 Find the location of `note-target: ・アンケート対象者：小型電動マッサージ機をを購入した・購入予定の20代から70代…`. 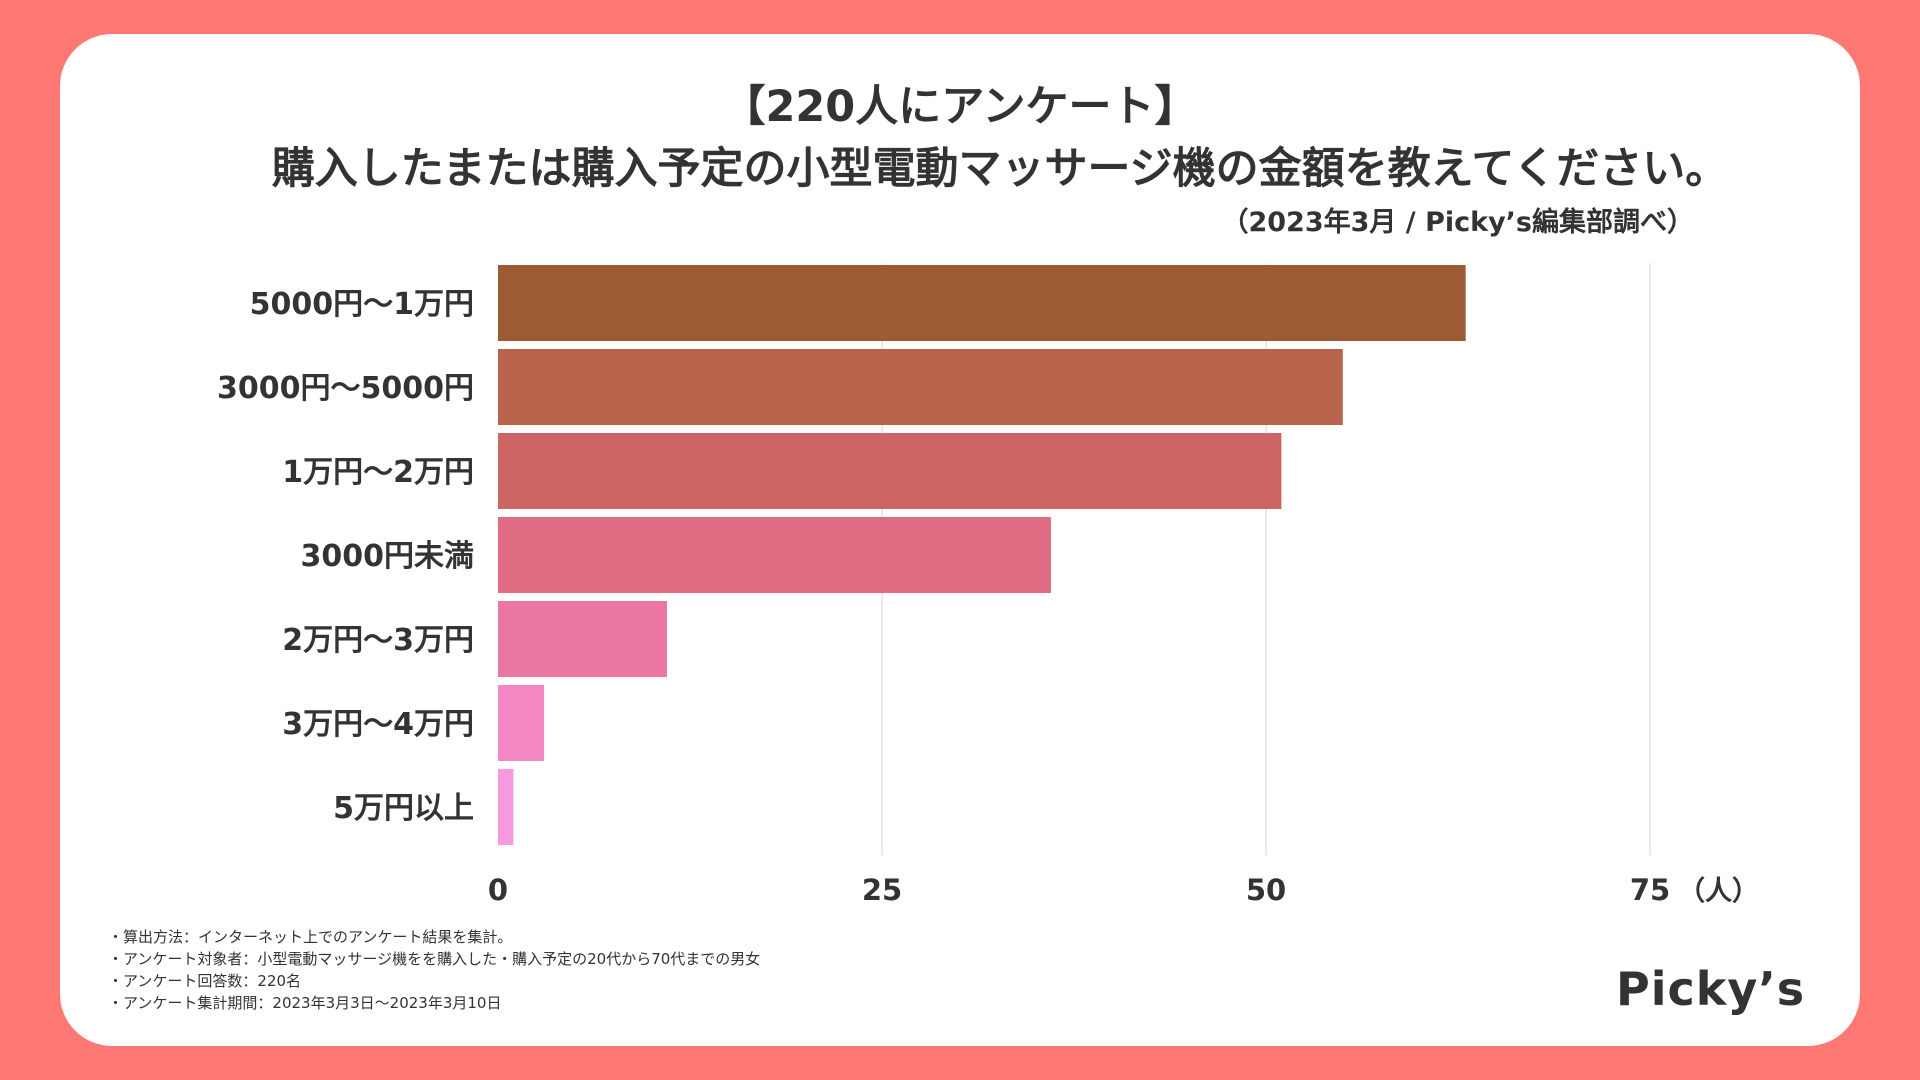

note-target: ・アンケート対象者：小型電動マッサージ機をを購入した・購入予定の20代から70代… is located at coordinates (434, 959).